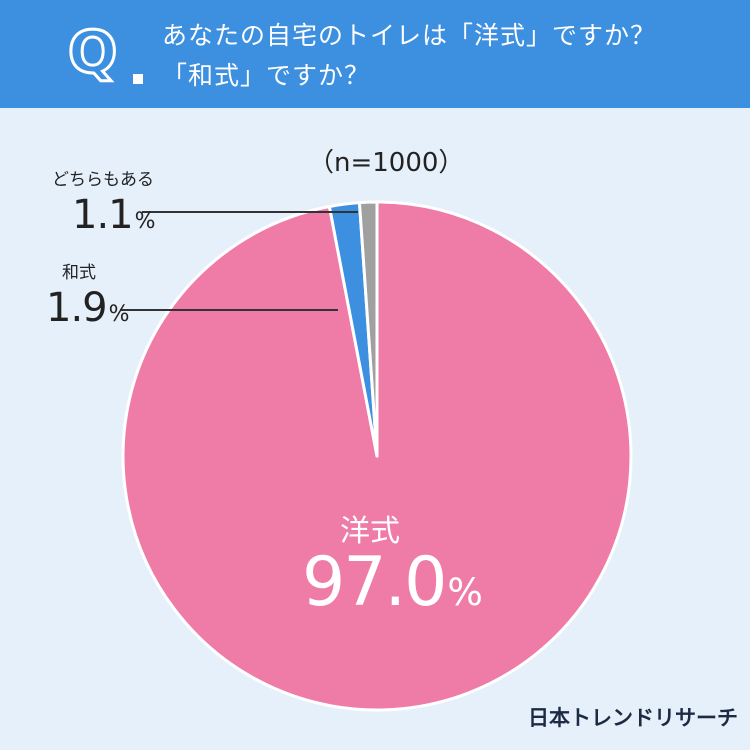 The width and height of the screenshot is (750, 750). Describe the element at coordinates (374, 582) in the screenshot. I see `value-western-number: 97.0` at that location.